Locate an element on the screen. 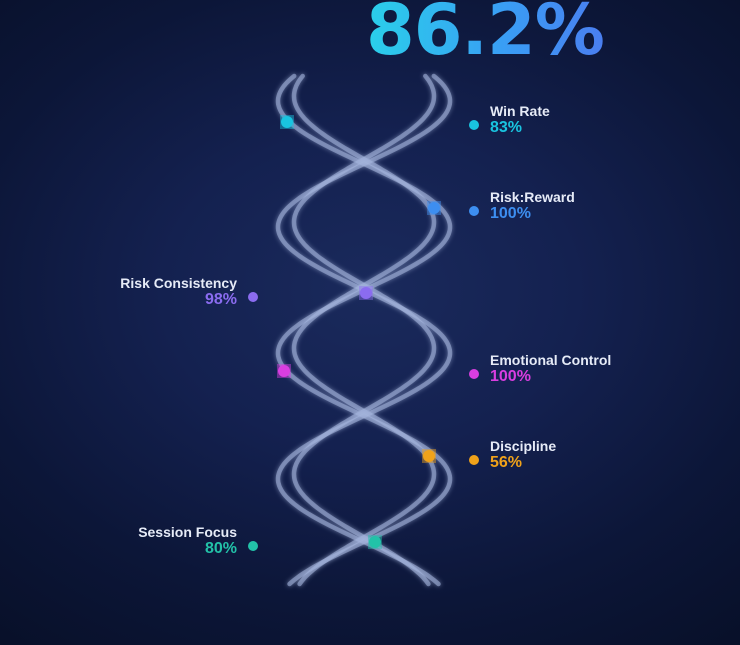  metric-session-focus: Session Focus 80% is located at coordinates (187, 541).